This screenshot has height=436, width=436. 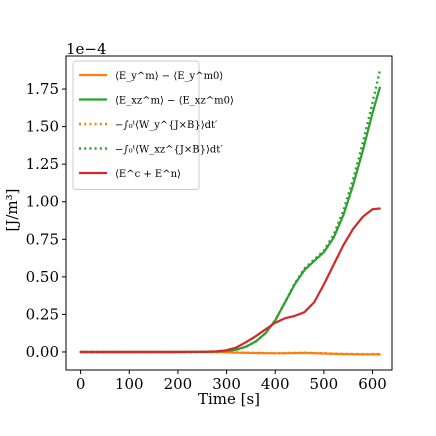 What do you see at coordinates (46, 220) in the screenshot?
I see `y-axis: 0.00 0.25 0.50 0.75 1.00 1.25 1.50 1.75` at bounding box center [46, 220].